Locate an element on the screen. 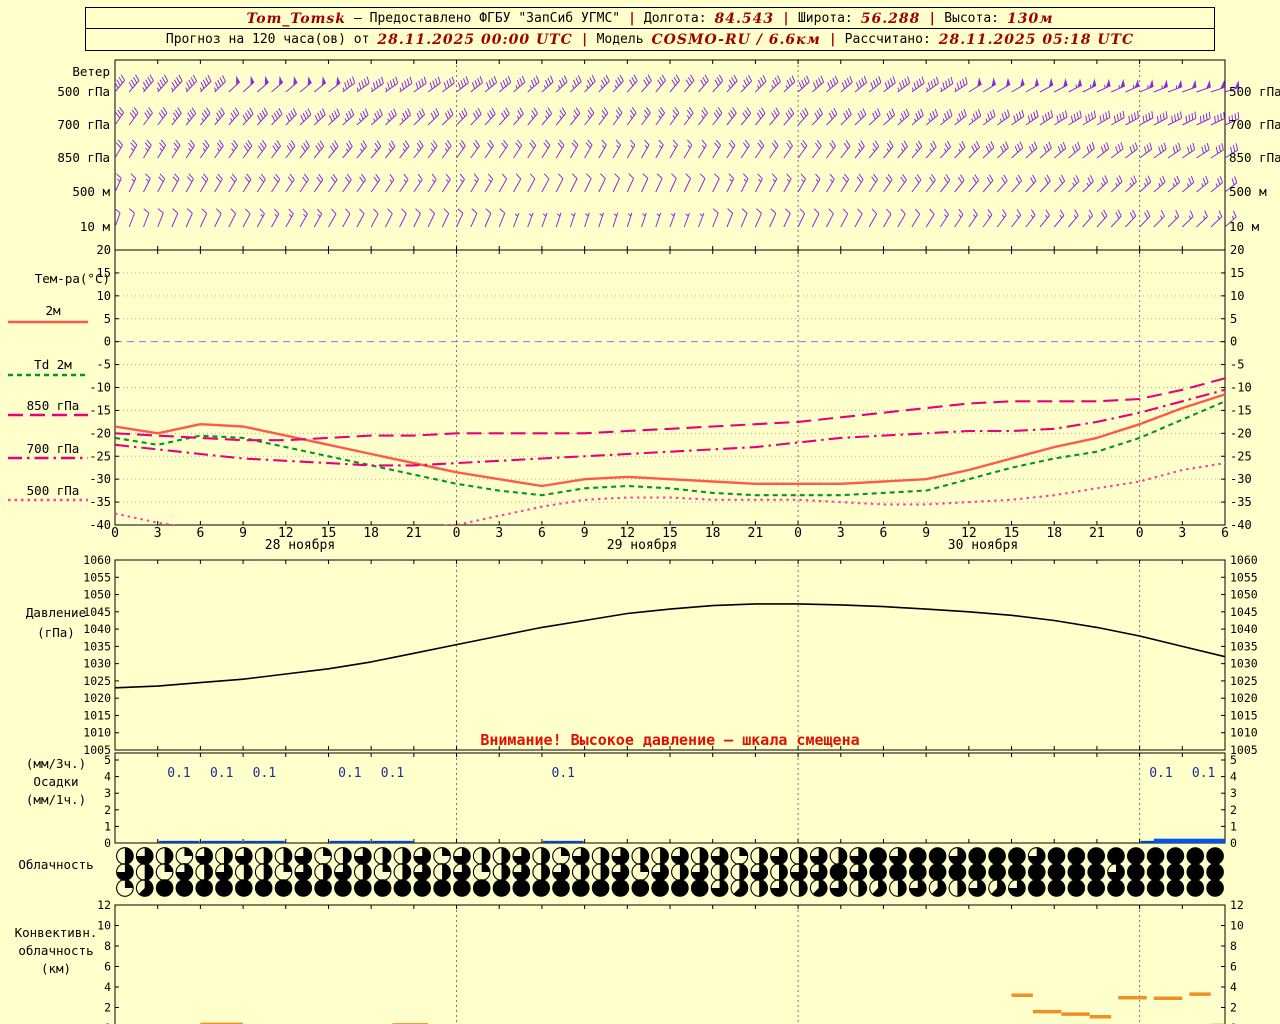  svg-text: 1060 is located at coordinates (1244, 560).